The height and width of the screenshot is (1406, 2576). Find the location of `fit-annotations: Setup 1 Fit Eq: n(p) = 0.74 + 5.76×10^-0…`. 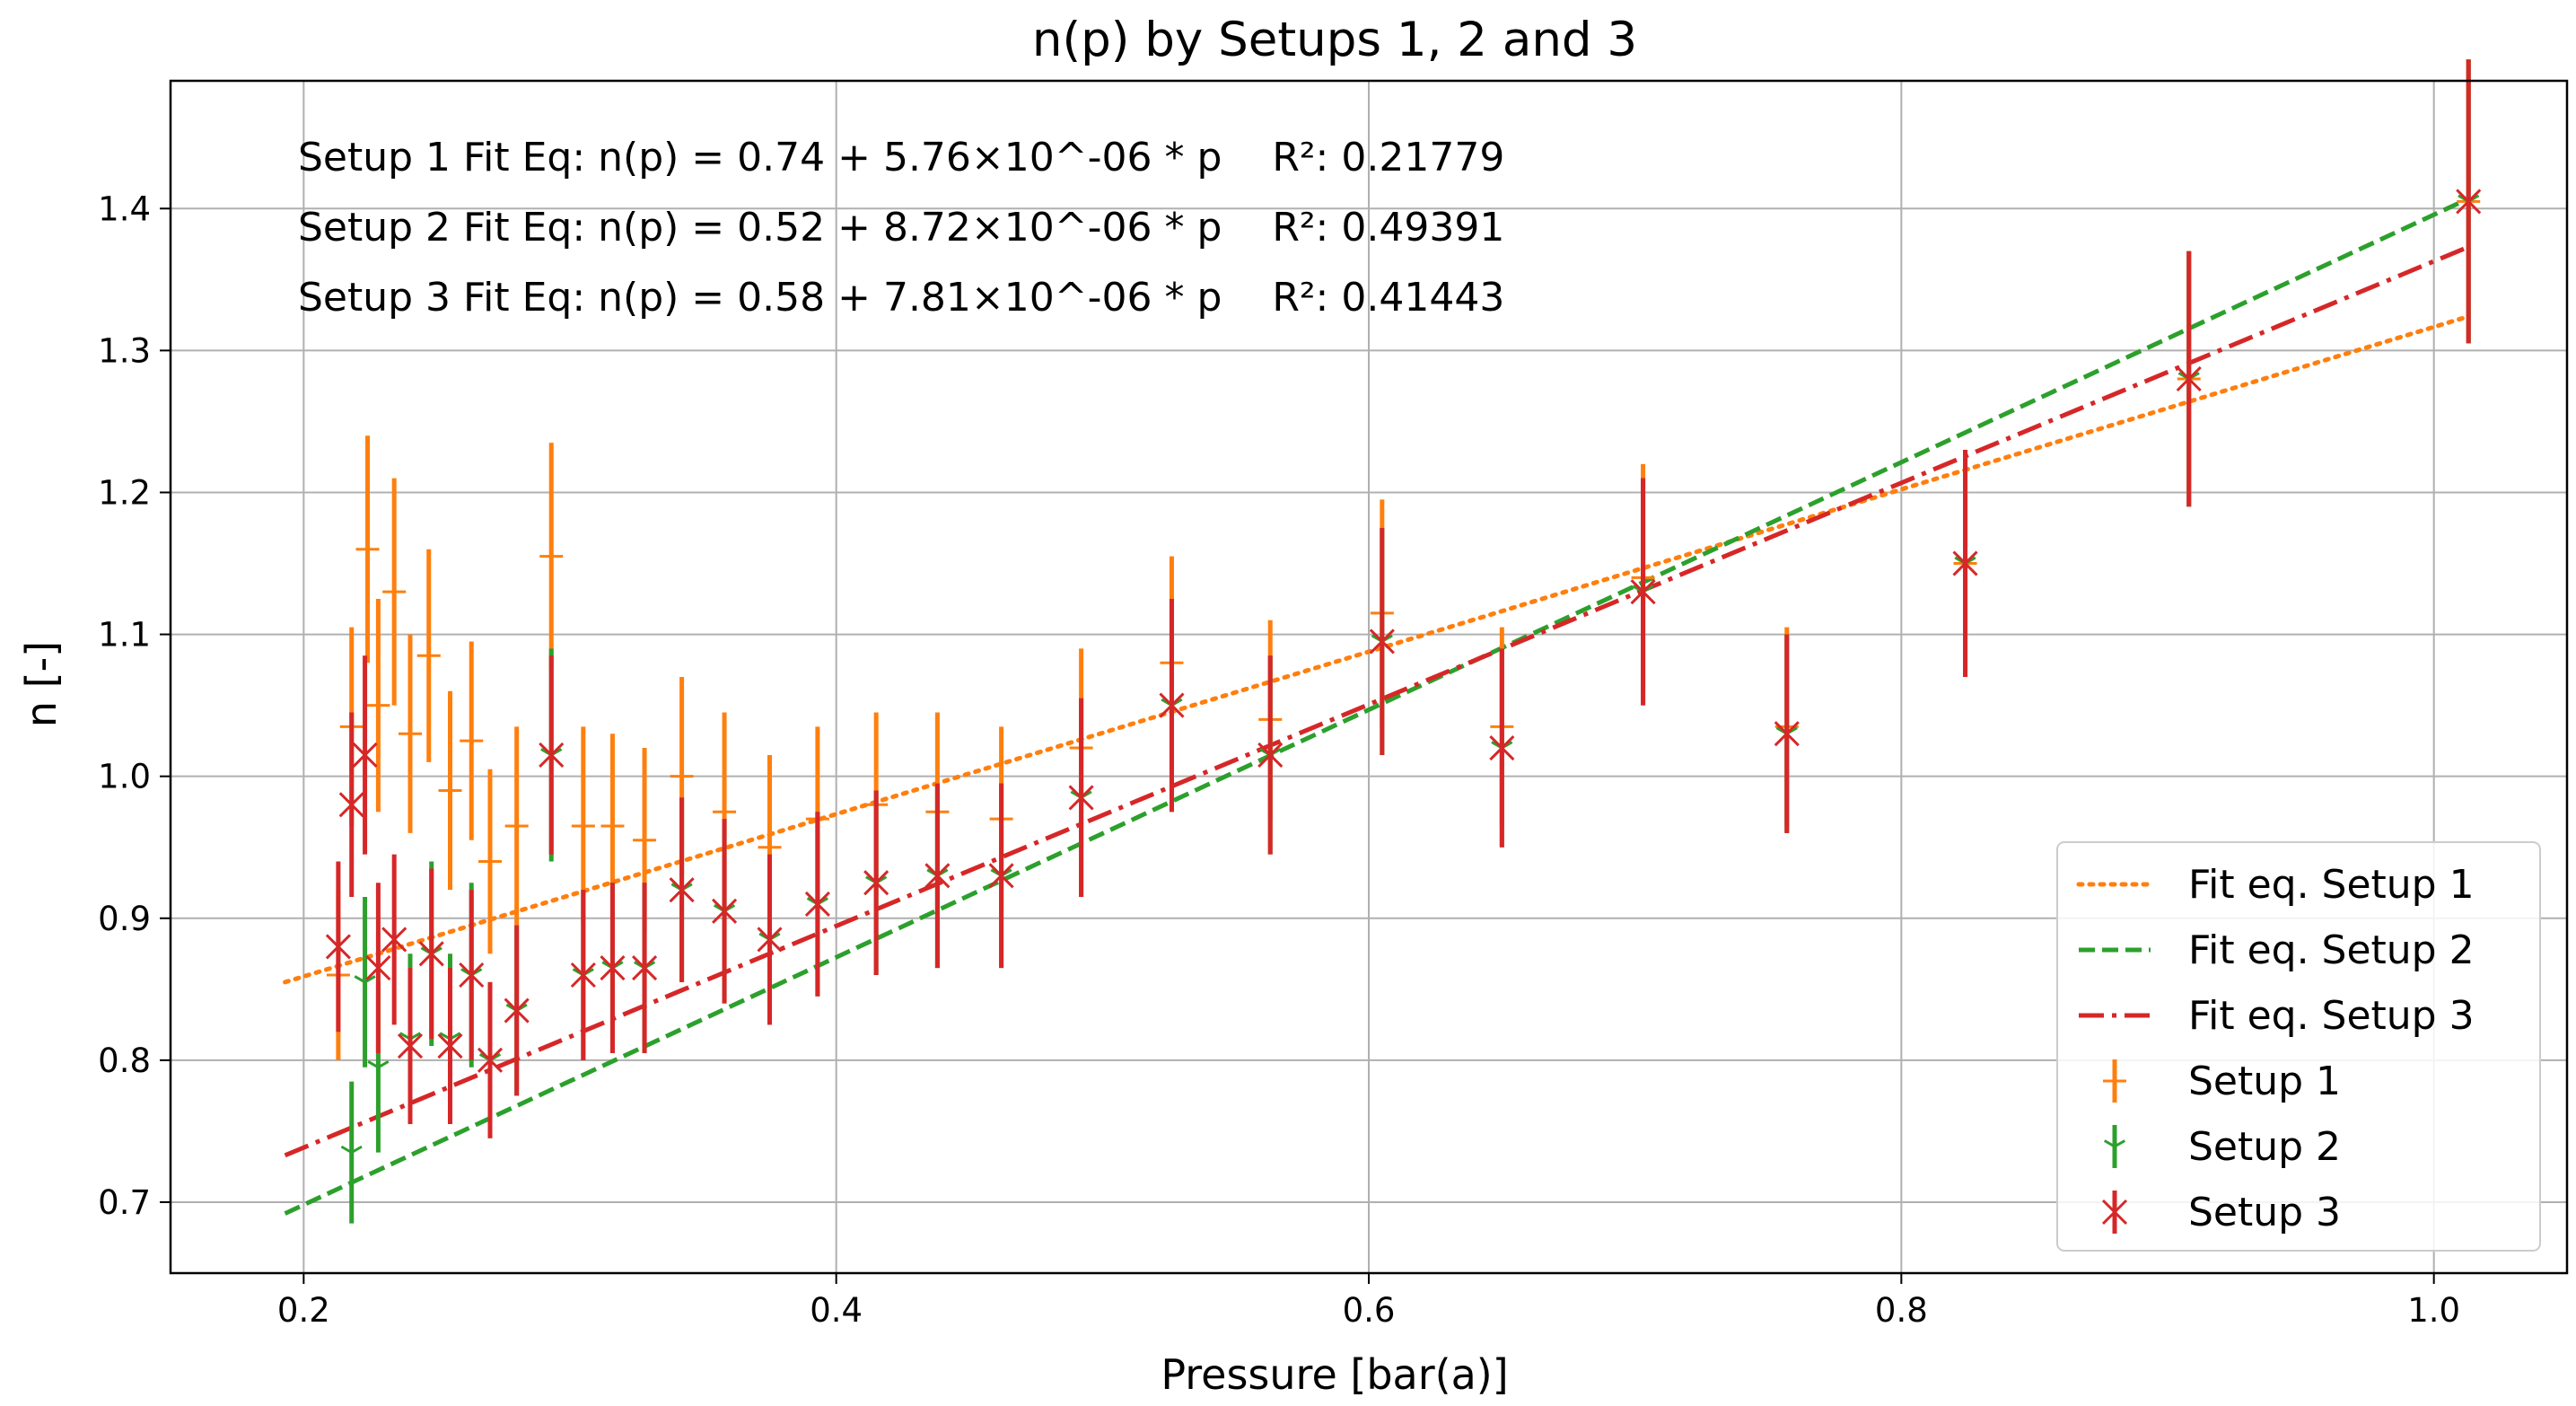

fit-annotations: Setup 1 Fit Eq: n(p) = 0.74 + 5.76×10^-0… is located at coordinates (901, 228).